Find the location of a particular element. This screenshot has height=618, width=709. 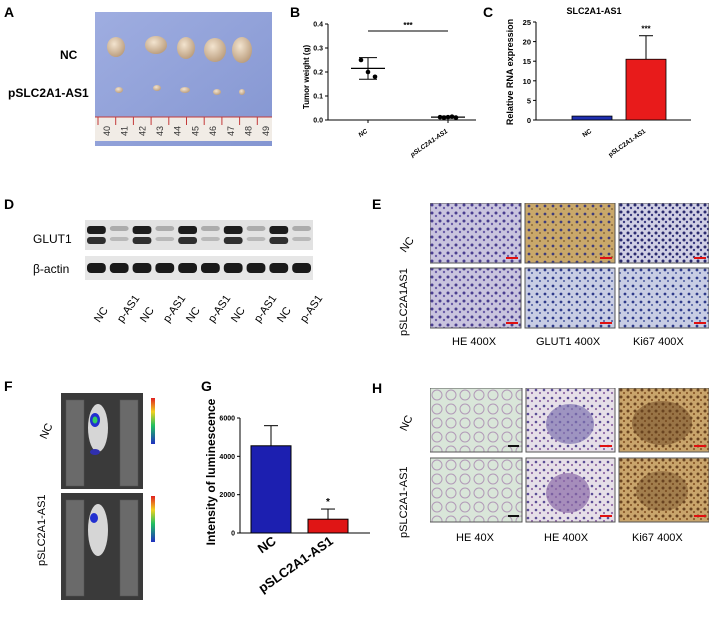

f-row-label-pslc2a1-as1: pSLC2A1-AS1 is located at coordinates (42, 530).